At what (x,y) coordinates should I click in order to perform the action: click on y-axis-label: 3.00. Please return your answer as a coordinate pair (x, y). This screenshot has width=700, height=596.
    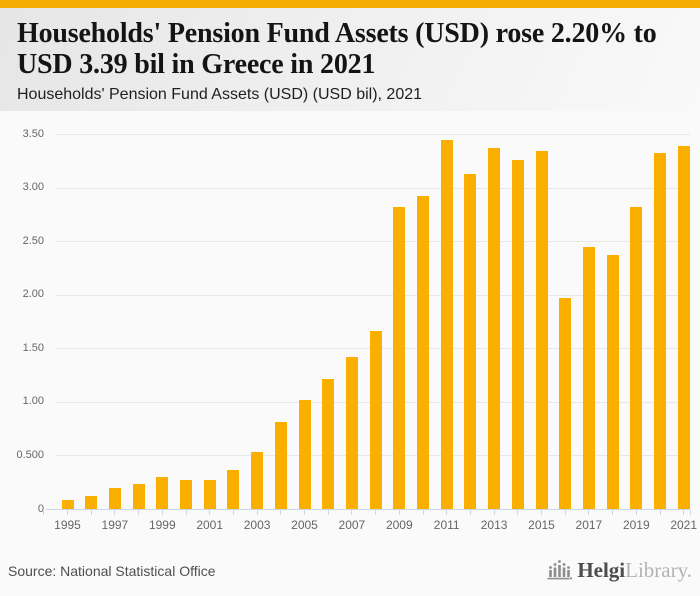
    Looking at the image, I should click on (33, 187).